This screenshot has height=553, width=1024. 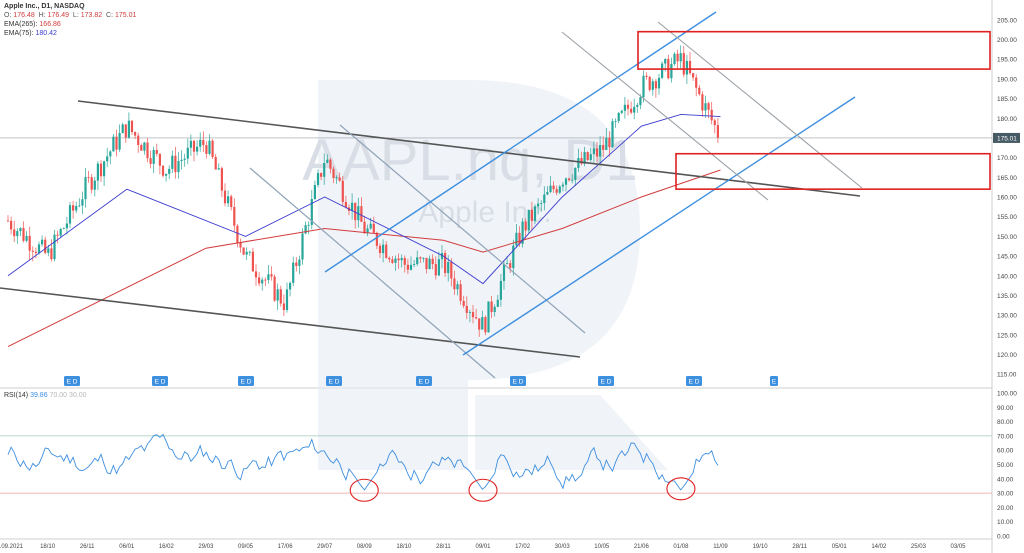 I want to click on recent-down-lower, so click(x=760, y=105).